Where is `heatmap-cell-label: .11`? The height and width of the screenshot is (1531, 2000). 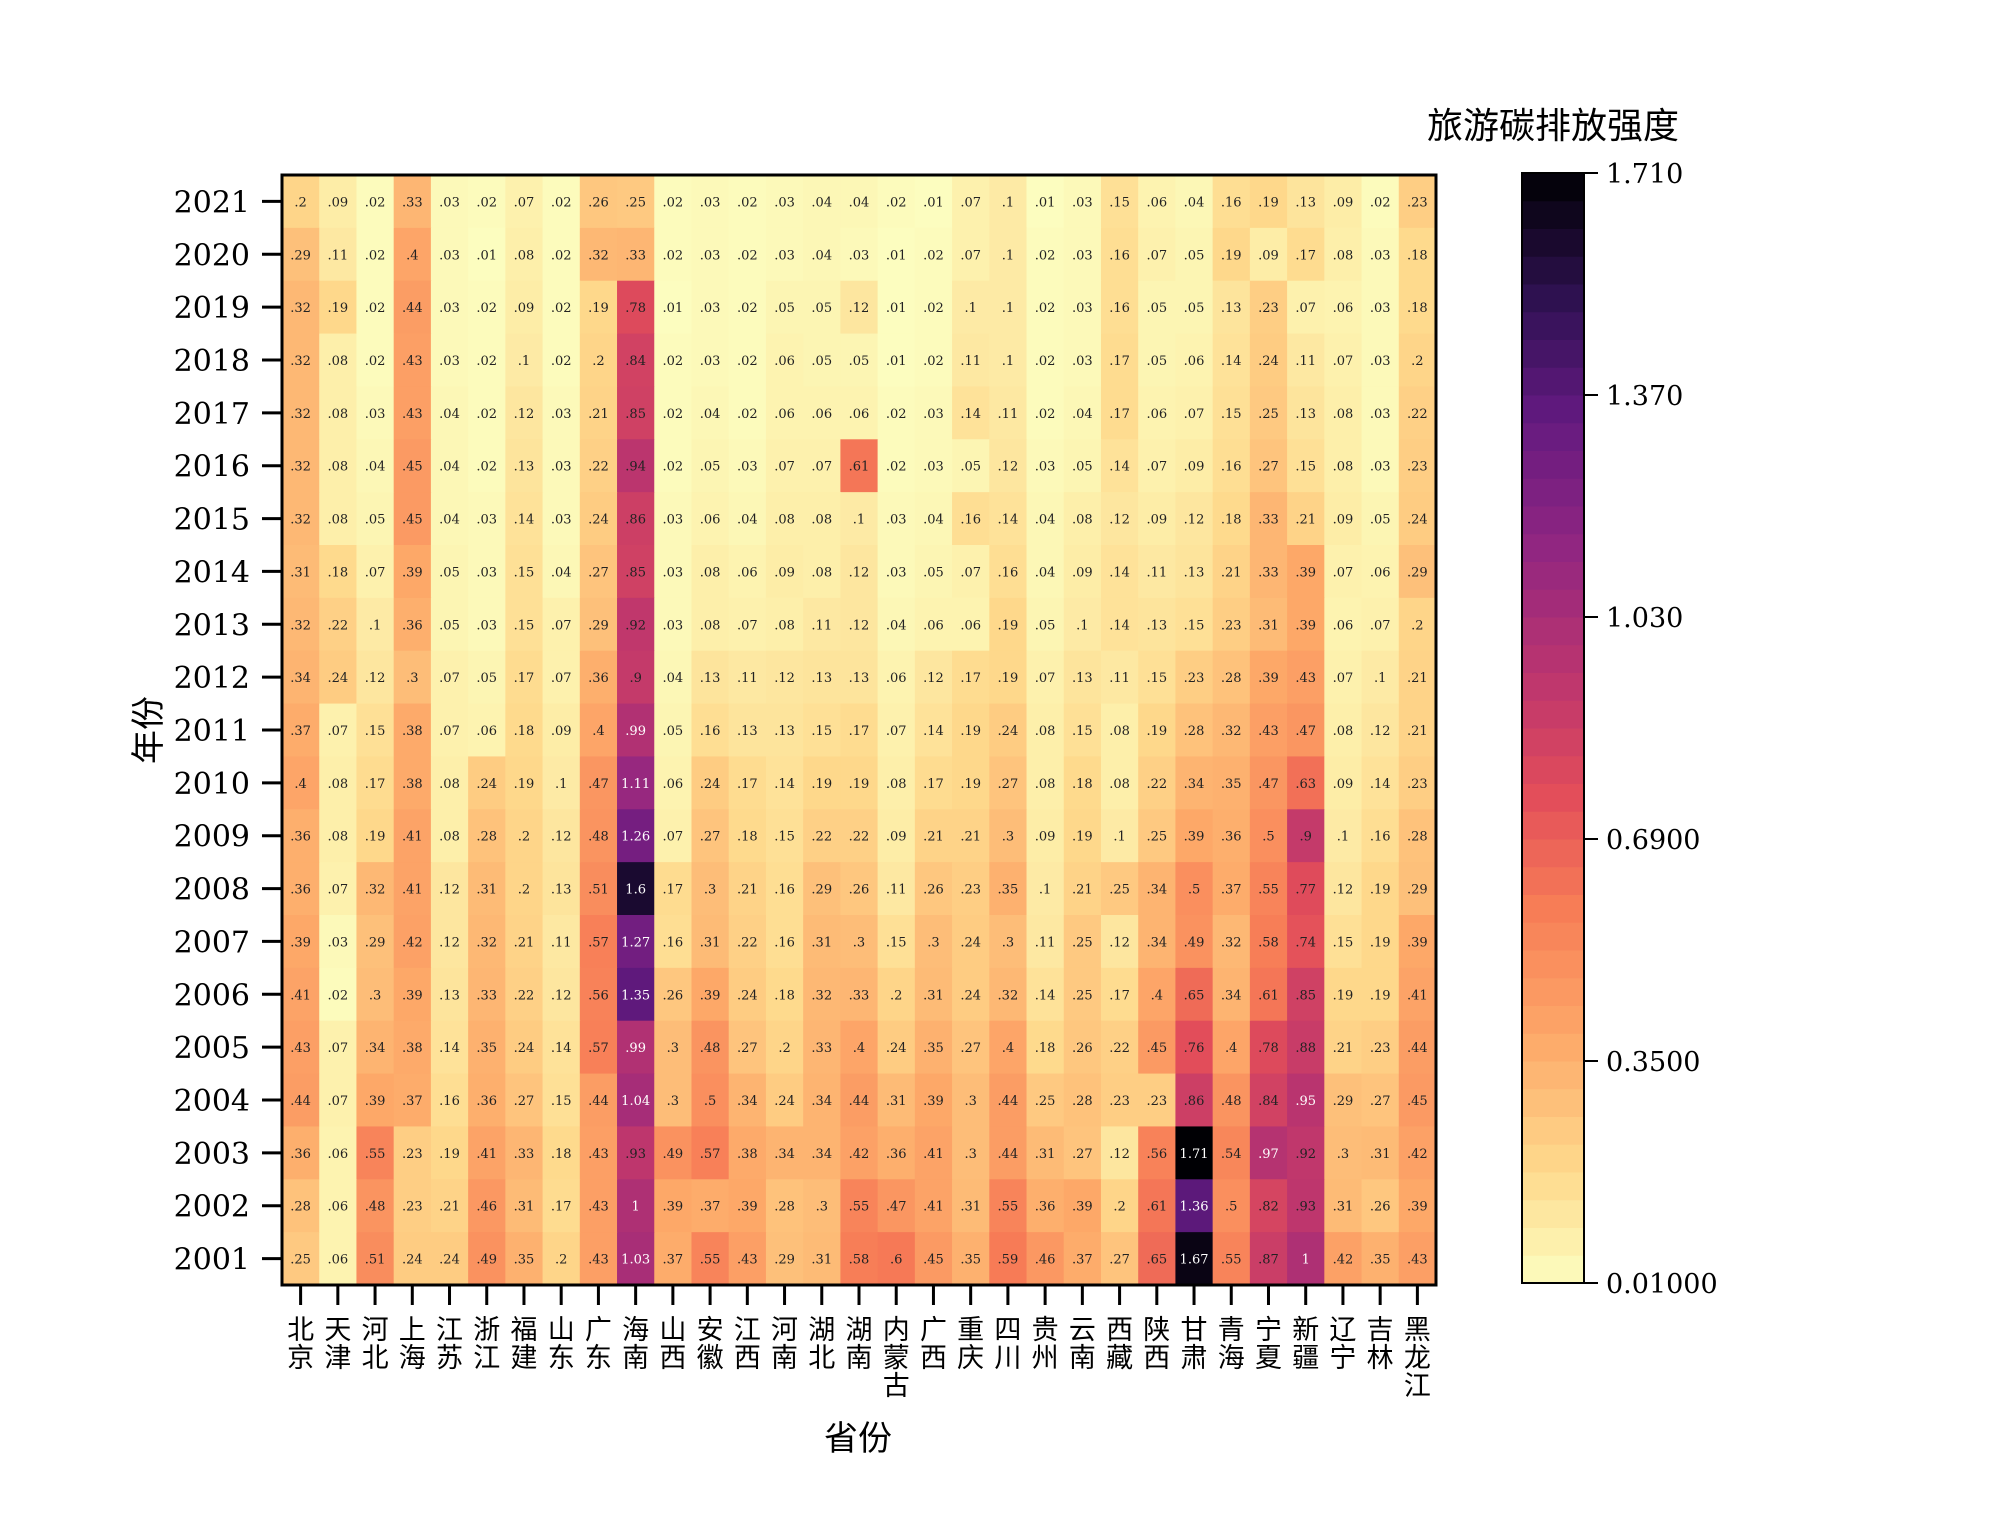
heatmap-cell-label: .11 is located at coordinates (747, 678).